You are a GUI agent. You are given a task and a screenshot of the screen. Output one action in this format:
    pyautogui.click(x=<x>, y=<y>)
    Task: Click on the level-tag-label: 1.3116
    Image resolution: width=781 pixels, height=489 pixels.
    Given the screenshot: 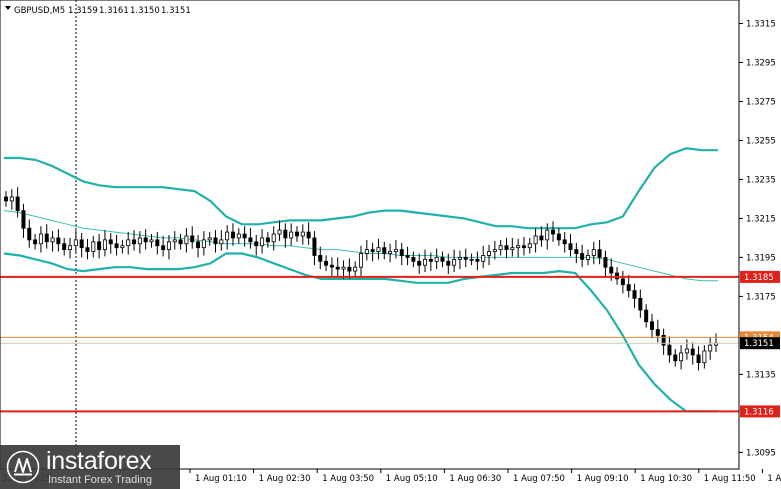 What is the action you would take?
    pyautogui.click(x=759, y=412)
    